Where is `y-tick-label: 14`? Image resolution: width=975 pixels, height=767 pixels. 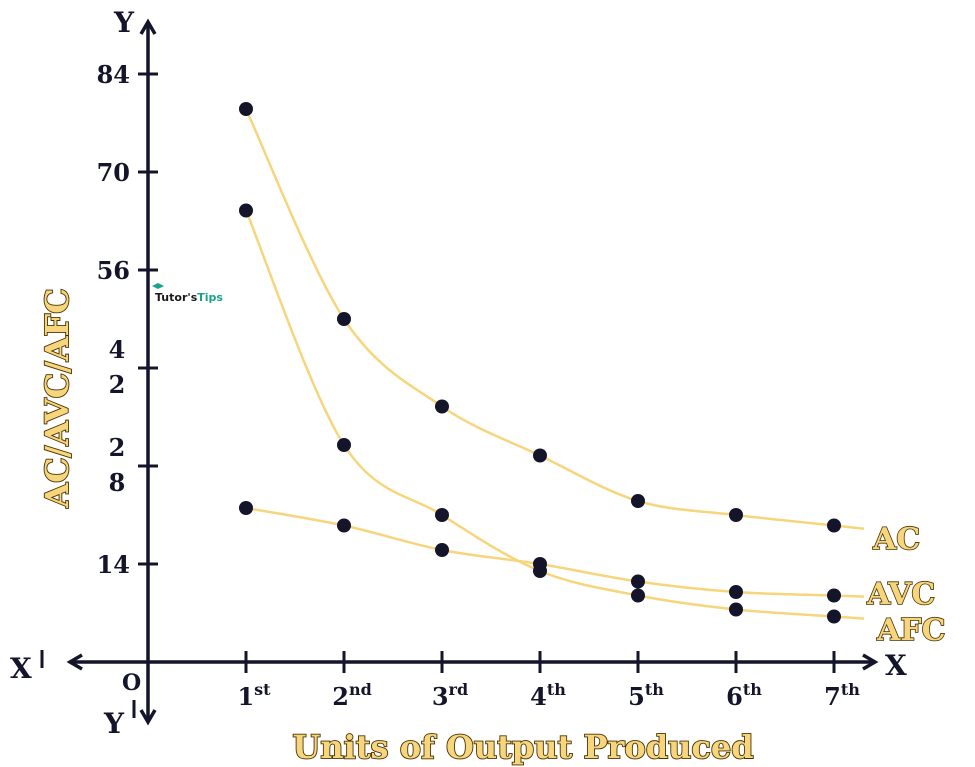 y-tick-label: 14 is located at coordinates (113, 564).